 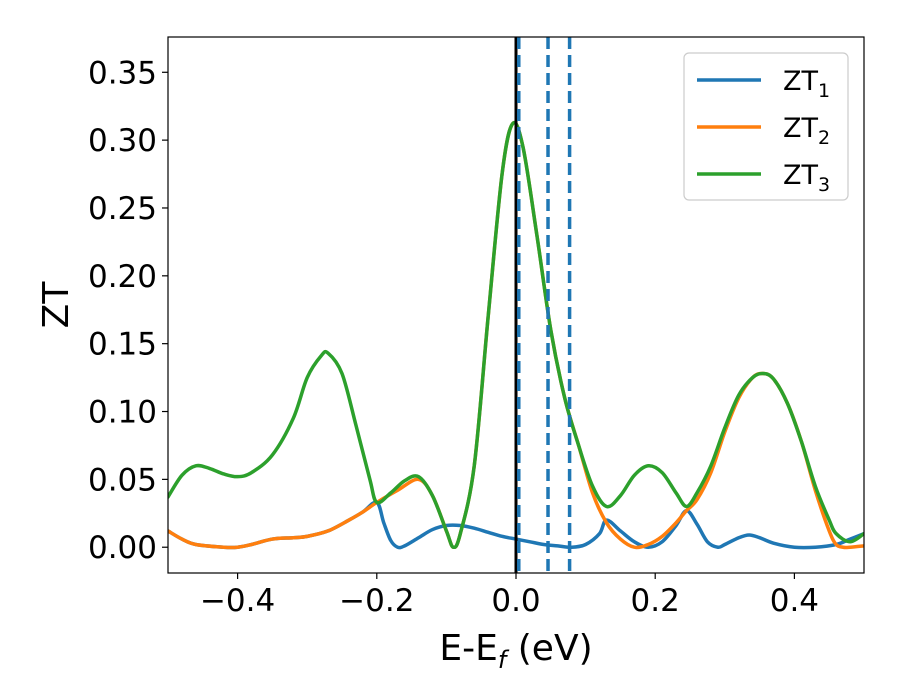 I want to click on y-tick-label: 0.00, so click(x=122, y=548).